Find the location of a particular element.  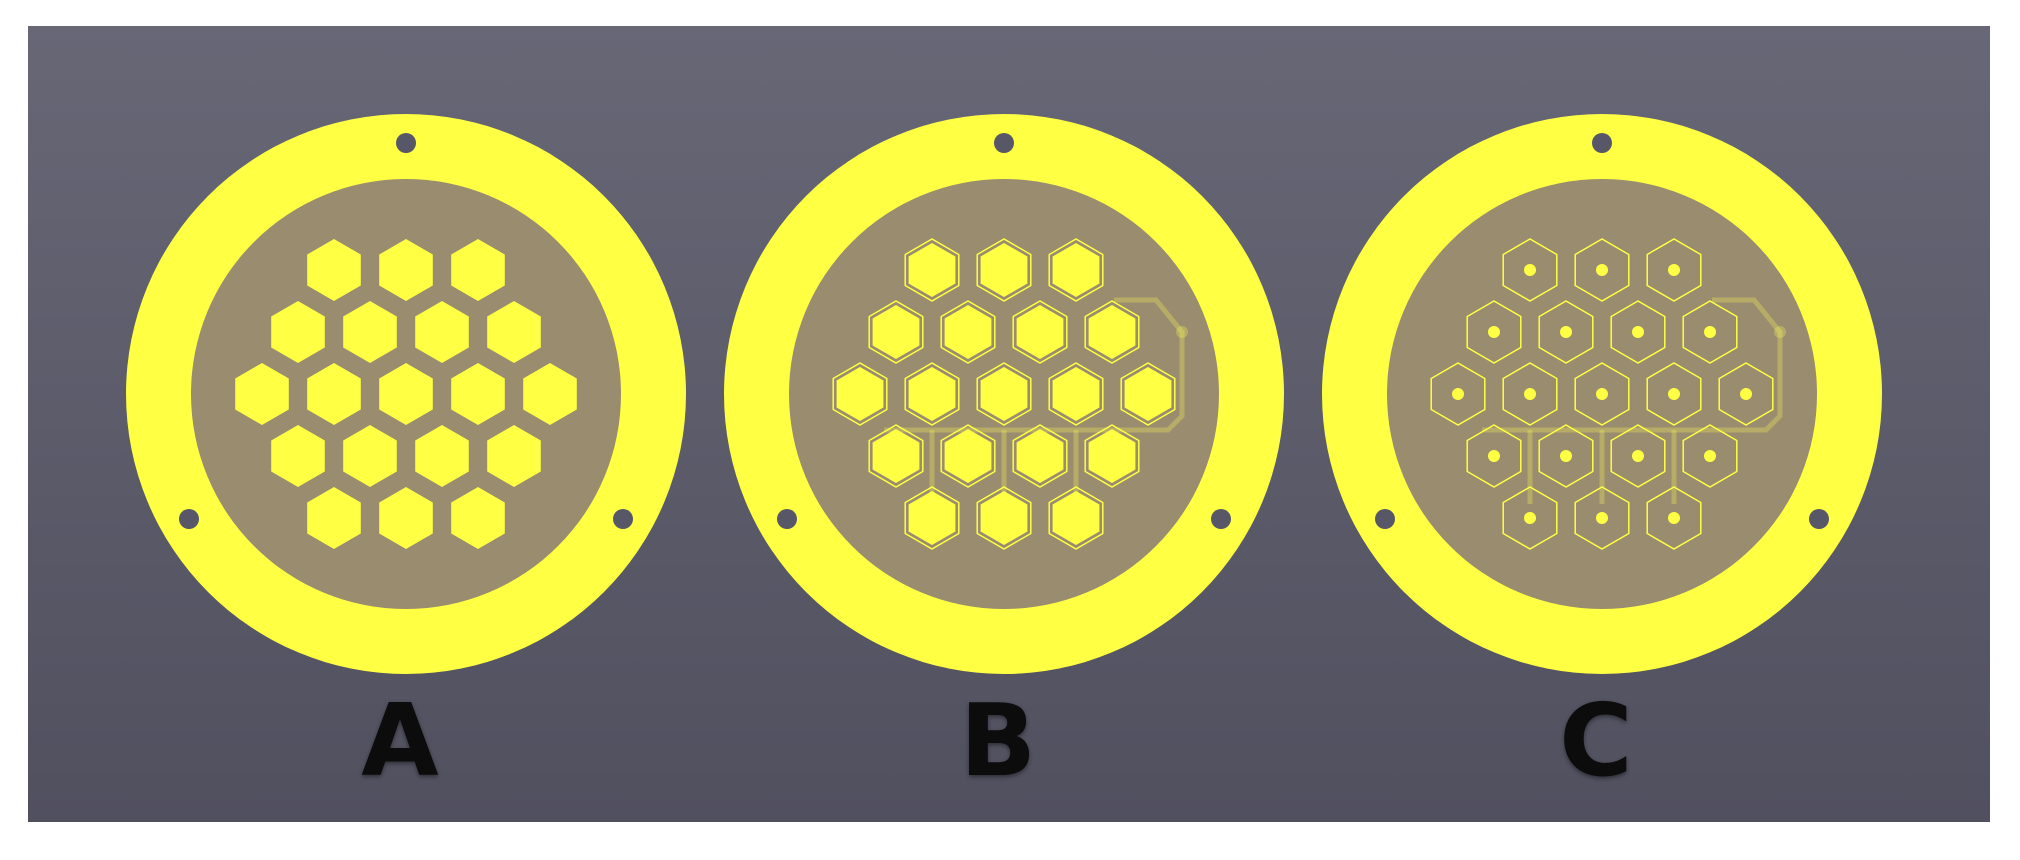

label-c: C is located at coordinates (1596, 740).